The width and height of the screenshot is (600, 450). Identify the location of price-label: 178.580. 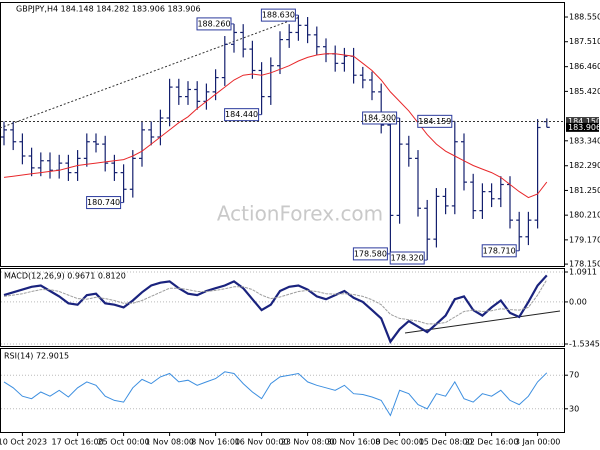
(370, 253).